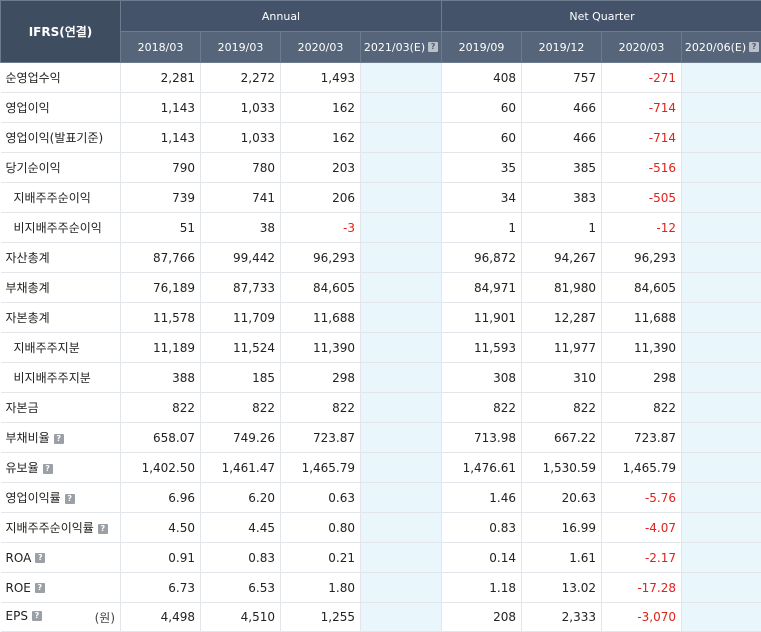  What do you see at coordinates (241, 348) in the screenshot?
I see `value-cell: 11,524` at bounding box center [241, 348].